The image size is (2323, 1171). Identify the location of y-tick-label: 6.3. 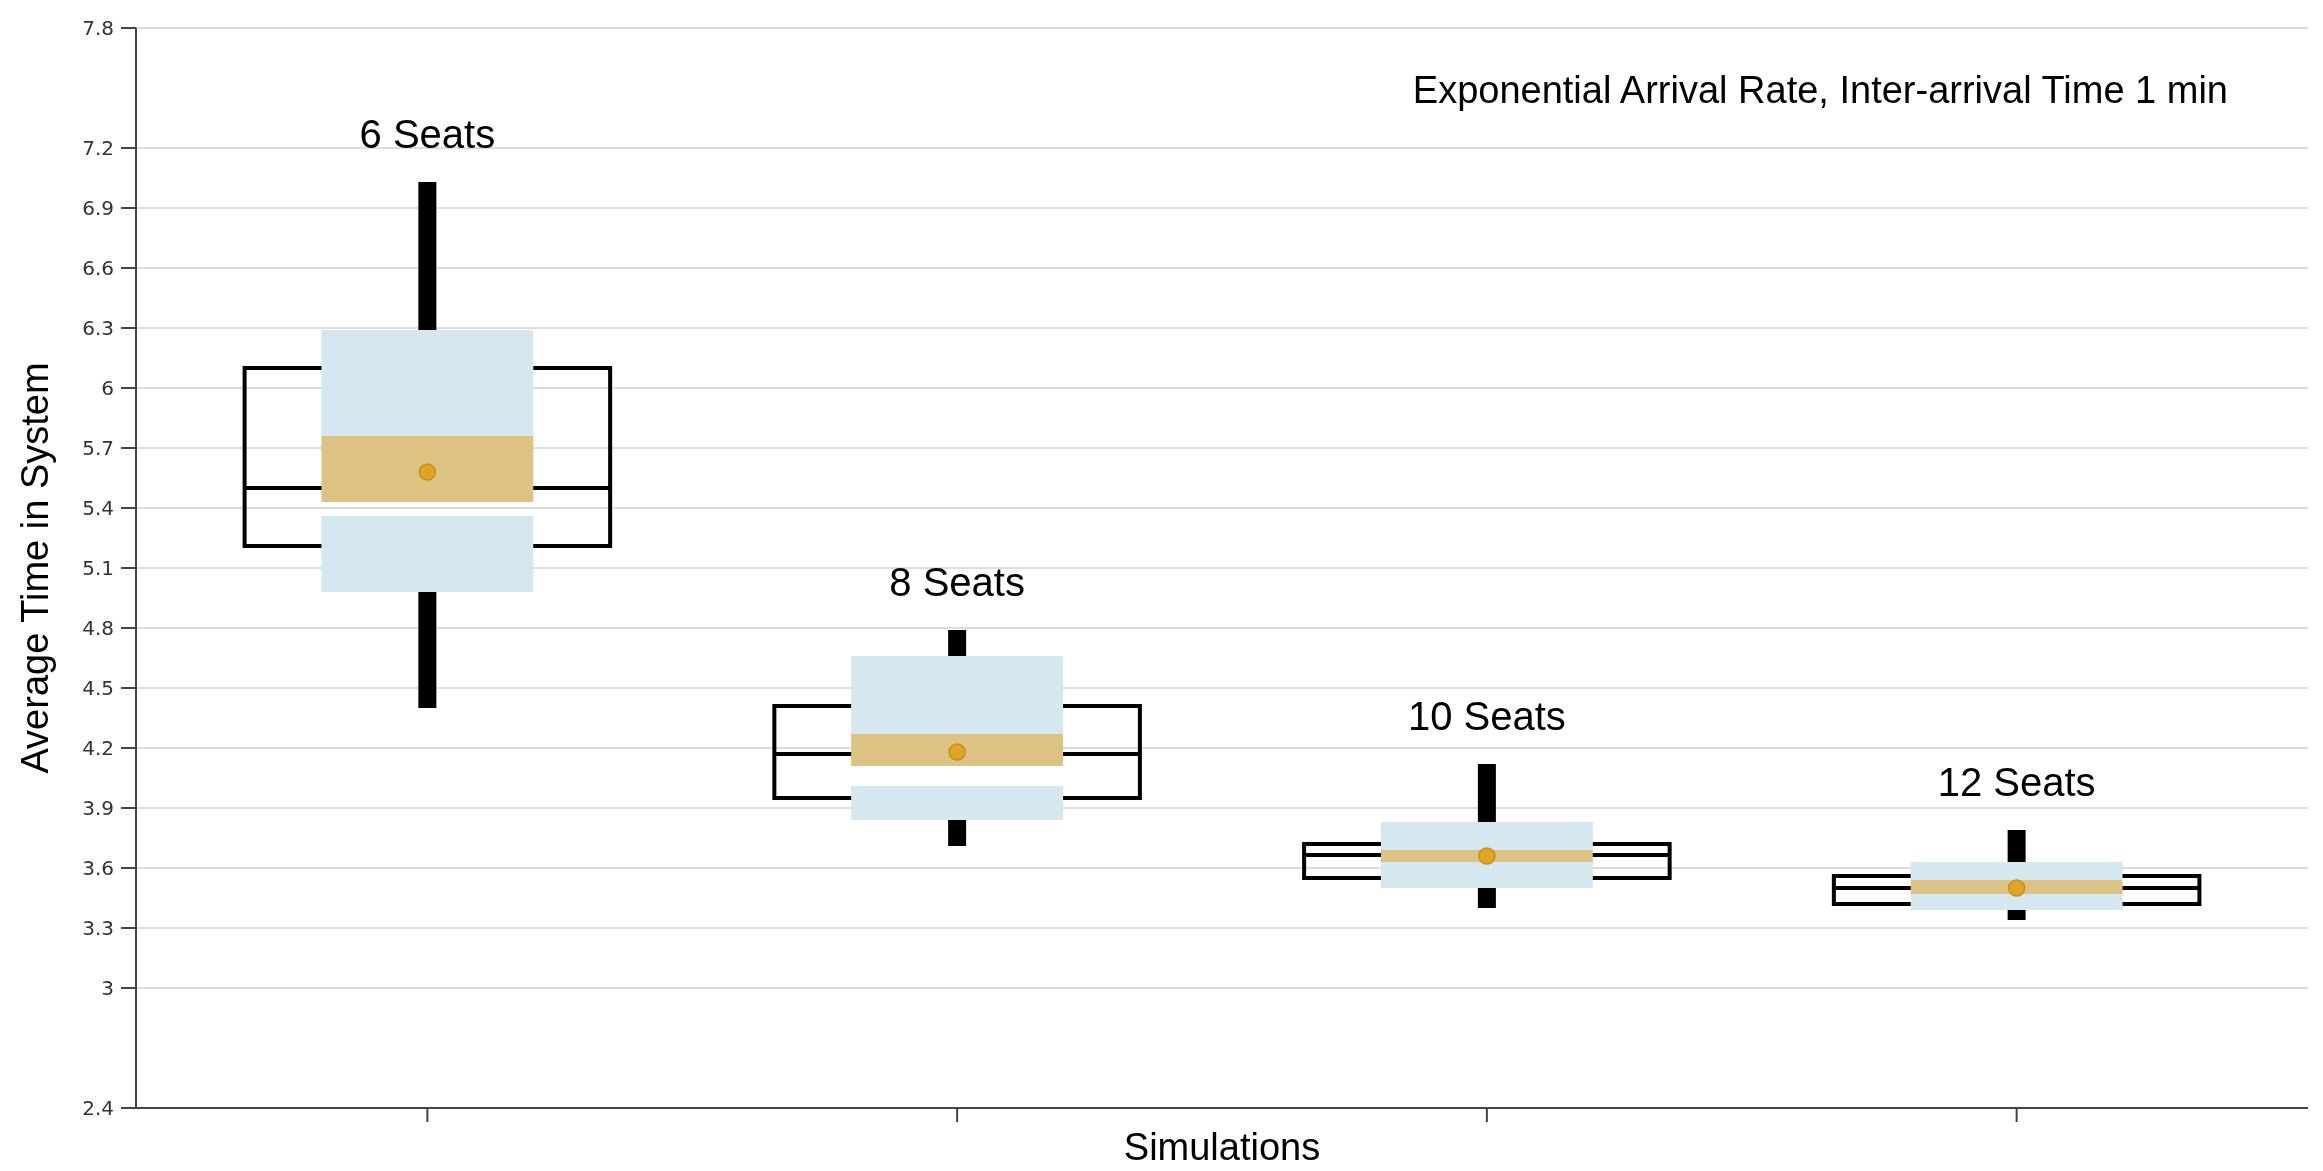
(98, 328).